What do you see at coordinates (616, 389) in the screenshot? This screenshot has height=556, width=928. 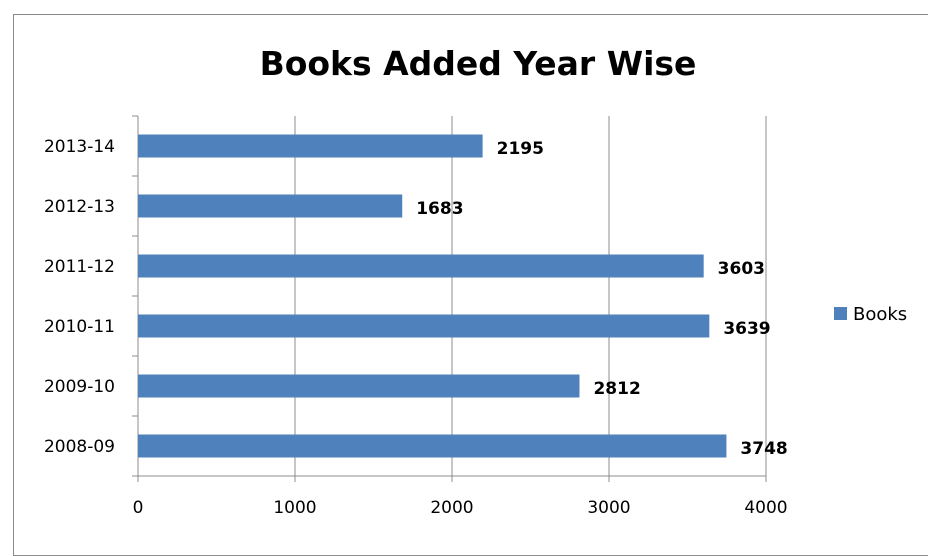 I see `data-label-2009-10: 2812` at bounding box center [616, 389].